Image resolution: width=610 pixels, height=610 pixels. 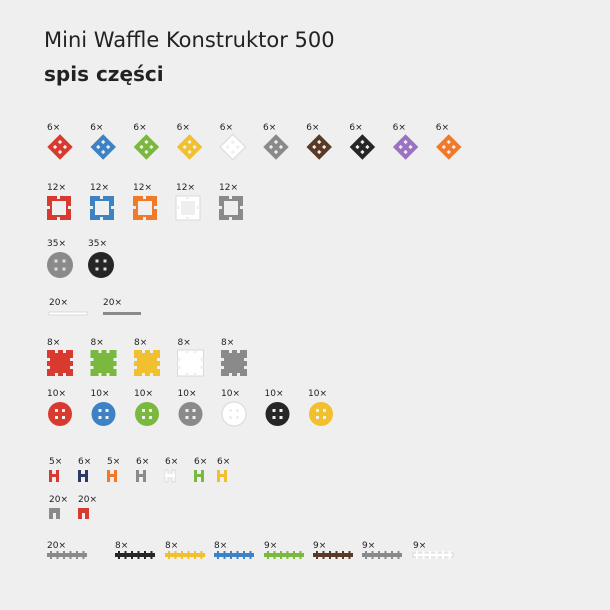 I want to click on square-body, so click(x=234, y=363).